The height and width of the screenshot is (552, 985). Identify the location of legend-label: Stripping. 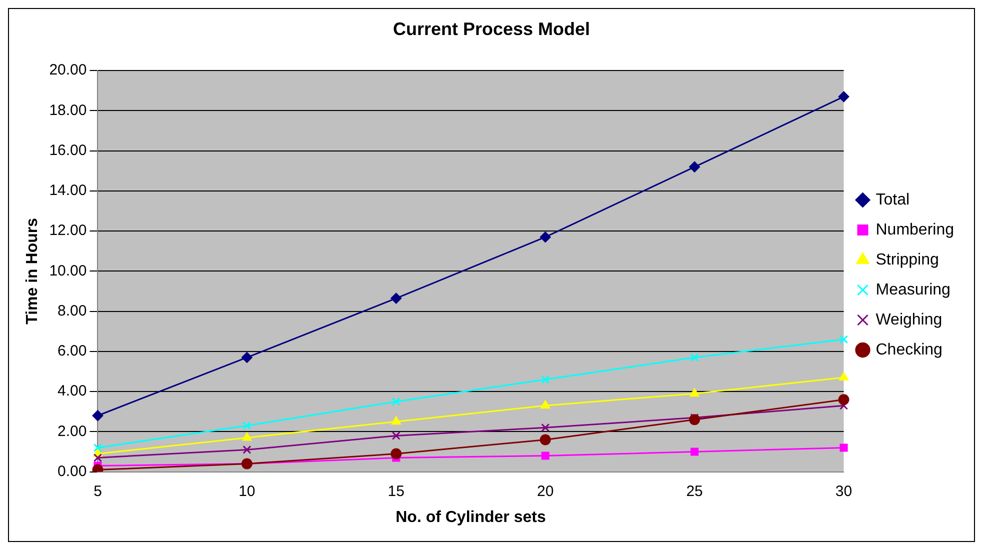
(907, 259).